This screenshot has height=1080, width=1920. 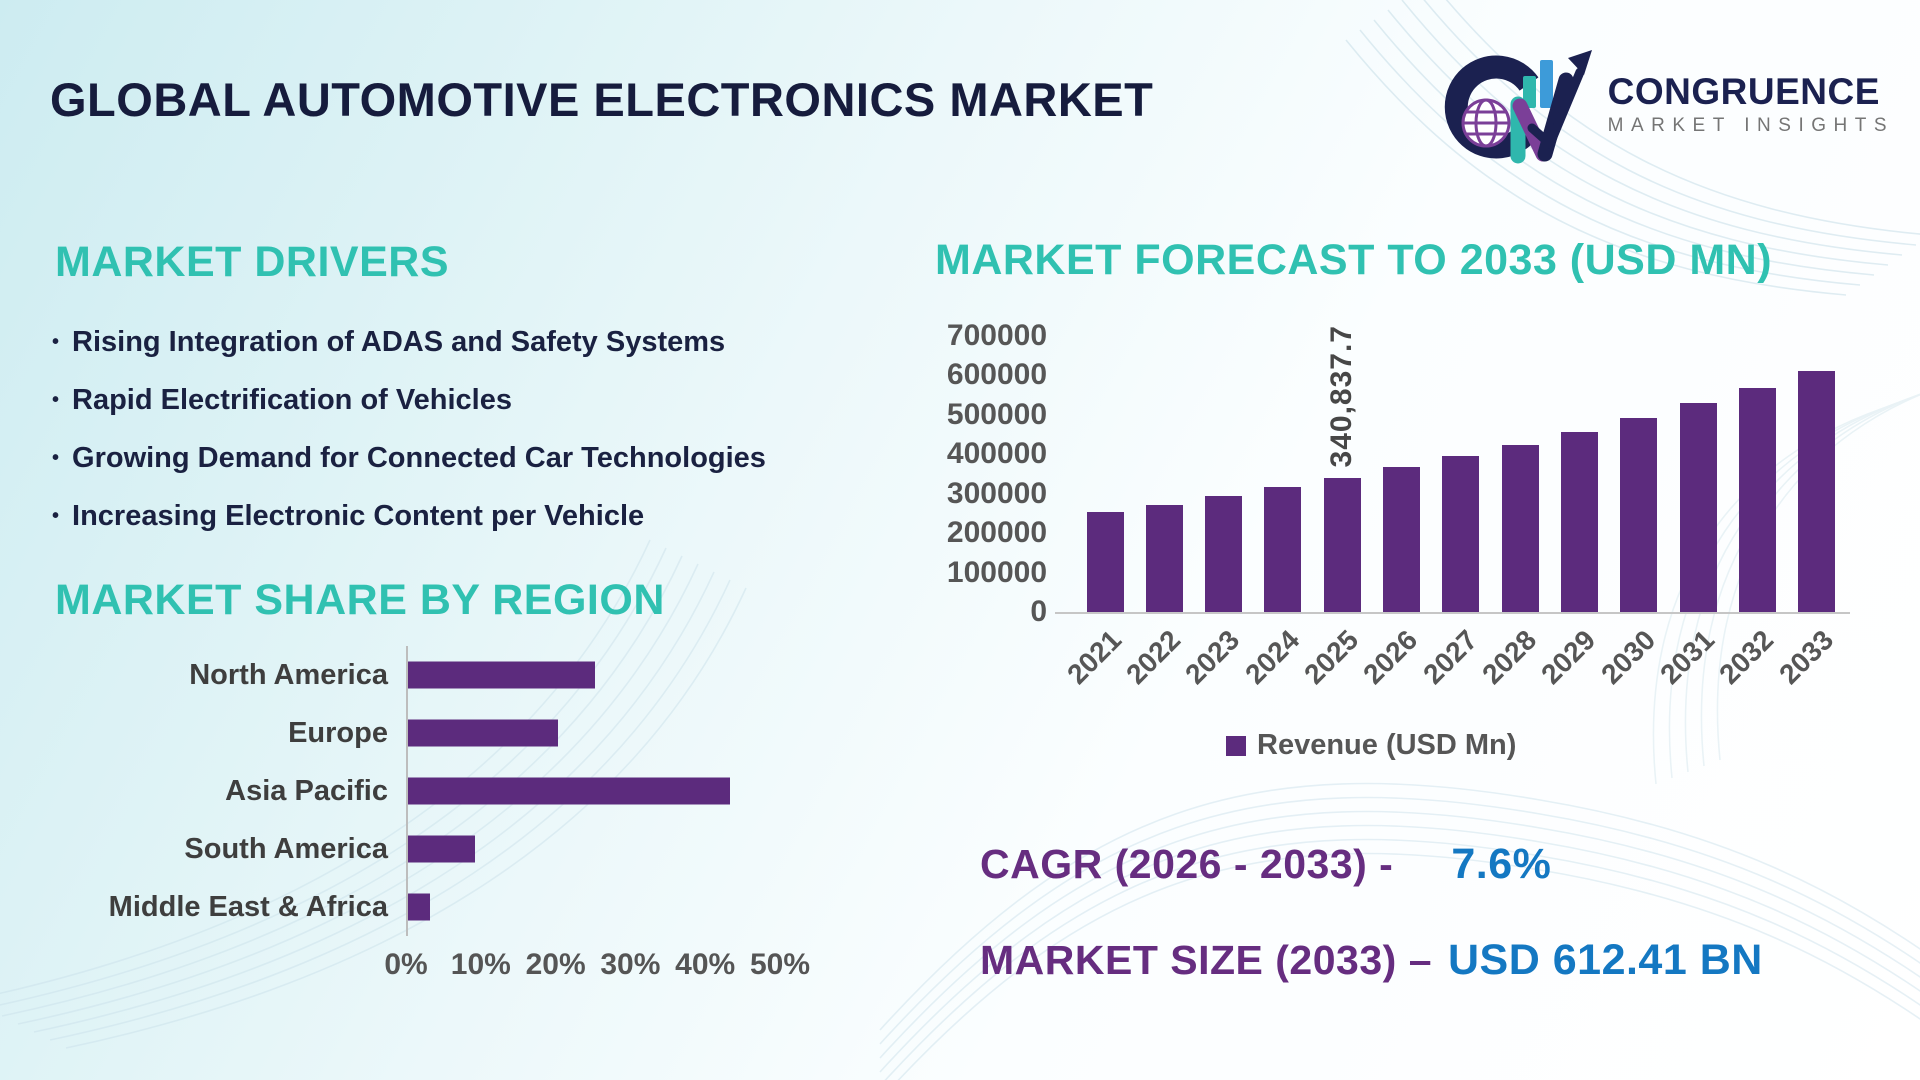 What do you see at coordinates (360, 600) in the screenshot?
I see `market-share-heading: MARKET SHARE BY REGION` at bounding box center [360, 600].